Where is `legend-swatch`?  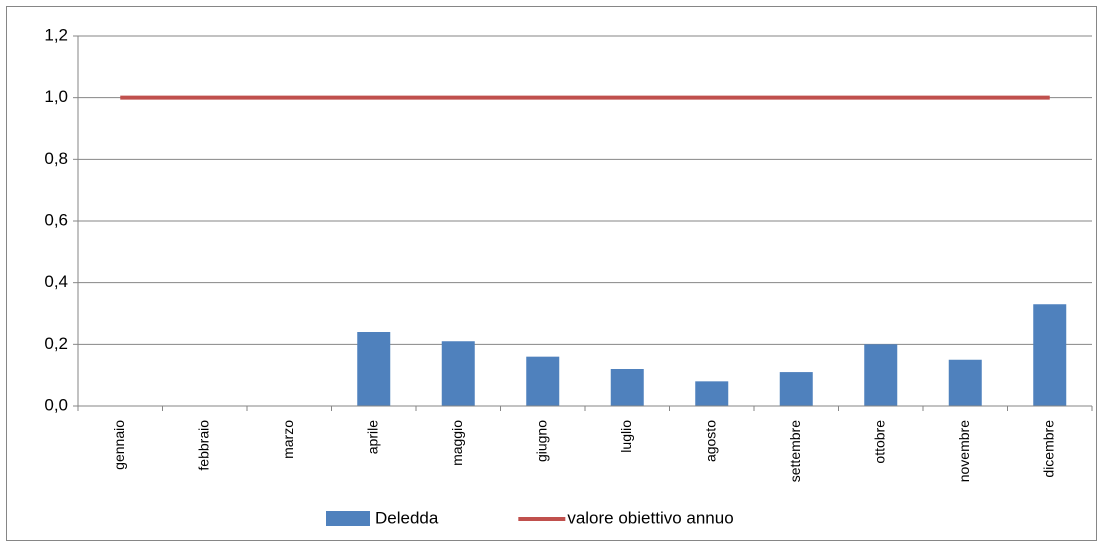 legend-swatch is located at coordinates (348, 518).